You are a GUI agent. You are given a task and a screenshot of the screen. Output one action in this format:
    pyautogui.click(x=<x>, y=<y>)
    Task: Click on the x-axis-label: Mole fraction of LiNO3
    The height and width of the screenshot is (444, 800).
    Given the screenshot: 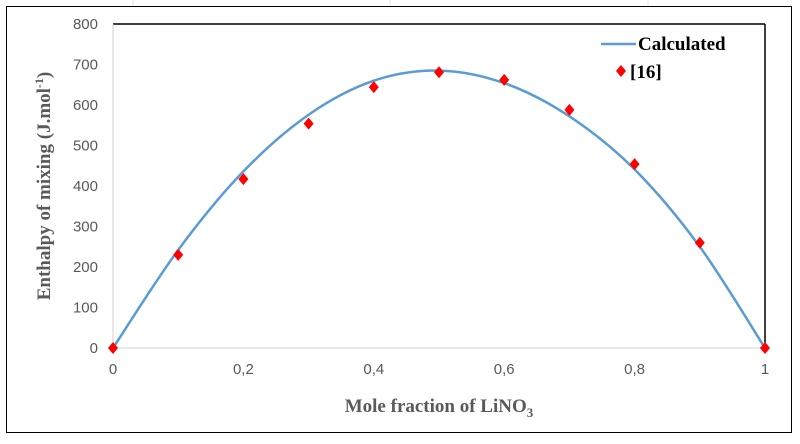 What is the action you would take?
    pyautogui.click(x=439, y=408)
    